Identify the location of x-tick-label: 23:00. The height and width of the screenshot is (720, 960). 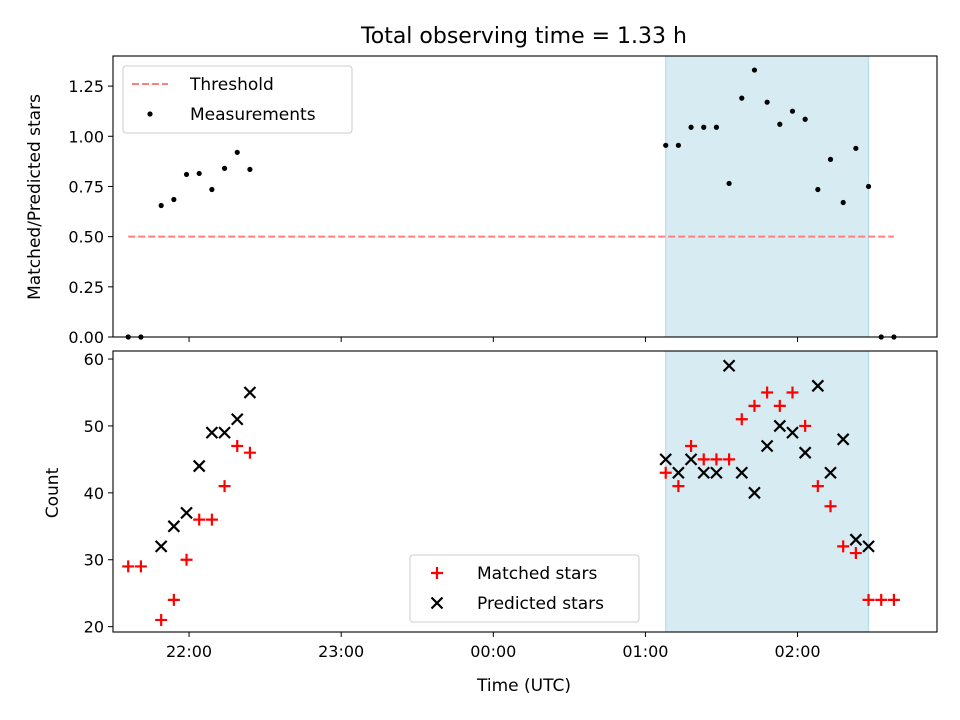
(341, 651).